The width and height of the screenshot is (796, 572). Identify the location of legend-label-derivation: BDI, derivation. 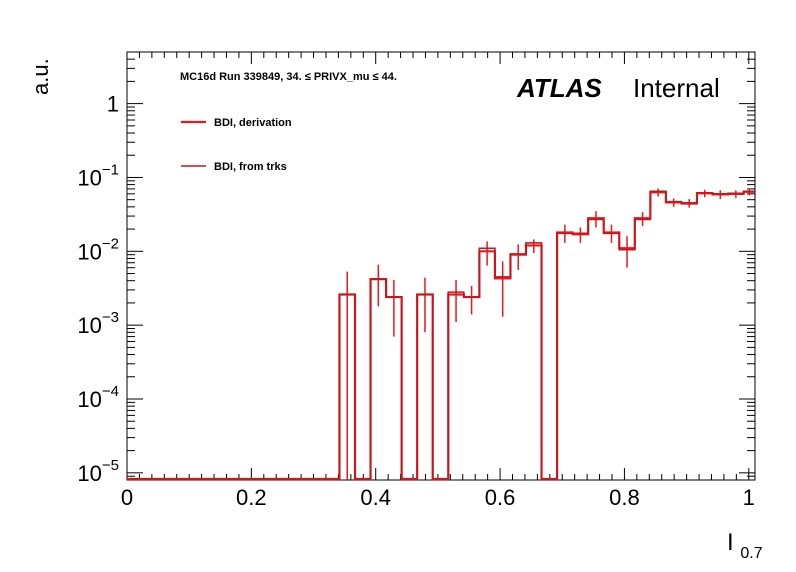
(253, 123).